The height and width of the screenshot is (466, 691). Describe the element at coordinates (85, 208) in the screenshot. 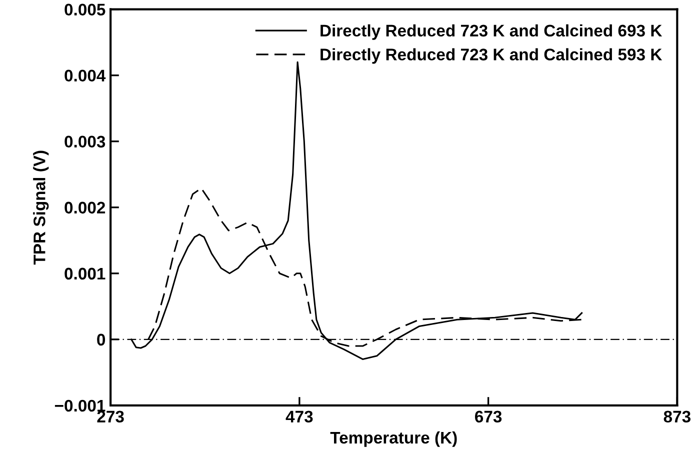

I see `y-tick-label: 0.002` at that location.